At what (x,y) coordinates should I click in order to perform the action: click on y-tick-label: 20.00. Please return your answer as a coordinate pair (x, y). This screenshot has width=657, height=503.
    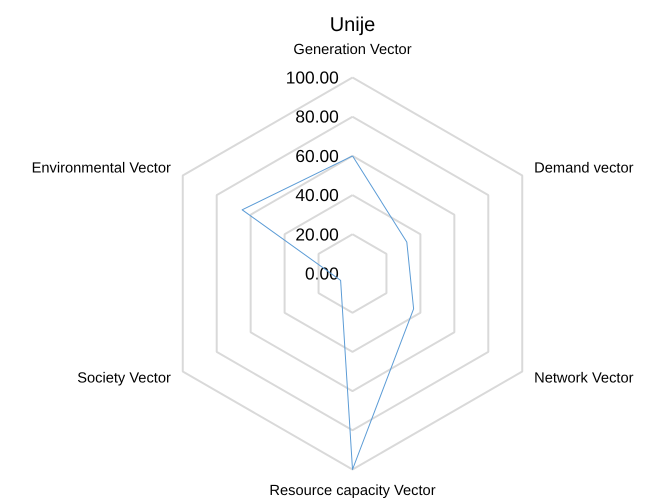
    Looking at the image, I should click on (317, 234).